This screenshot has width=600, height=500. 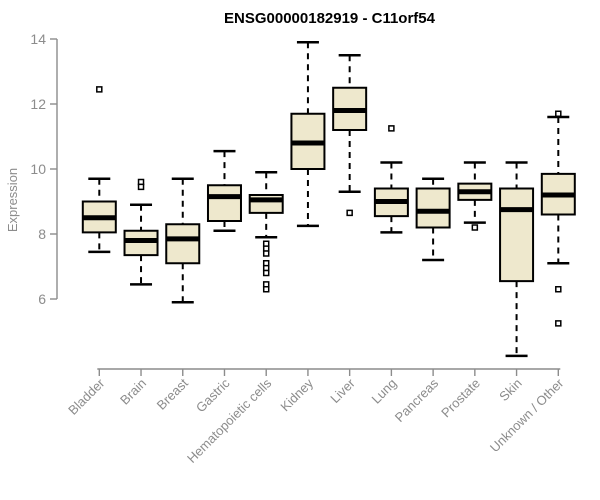 What do you see at coordinates (460, 398) in the screenshot?
I see `x-tick-label-prostate: Prostate` at bounding box center [460, 398].